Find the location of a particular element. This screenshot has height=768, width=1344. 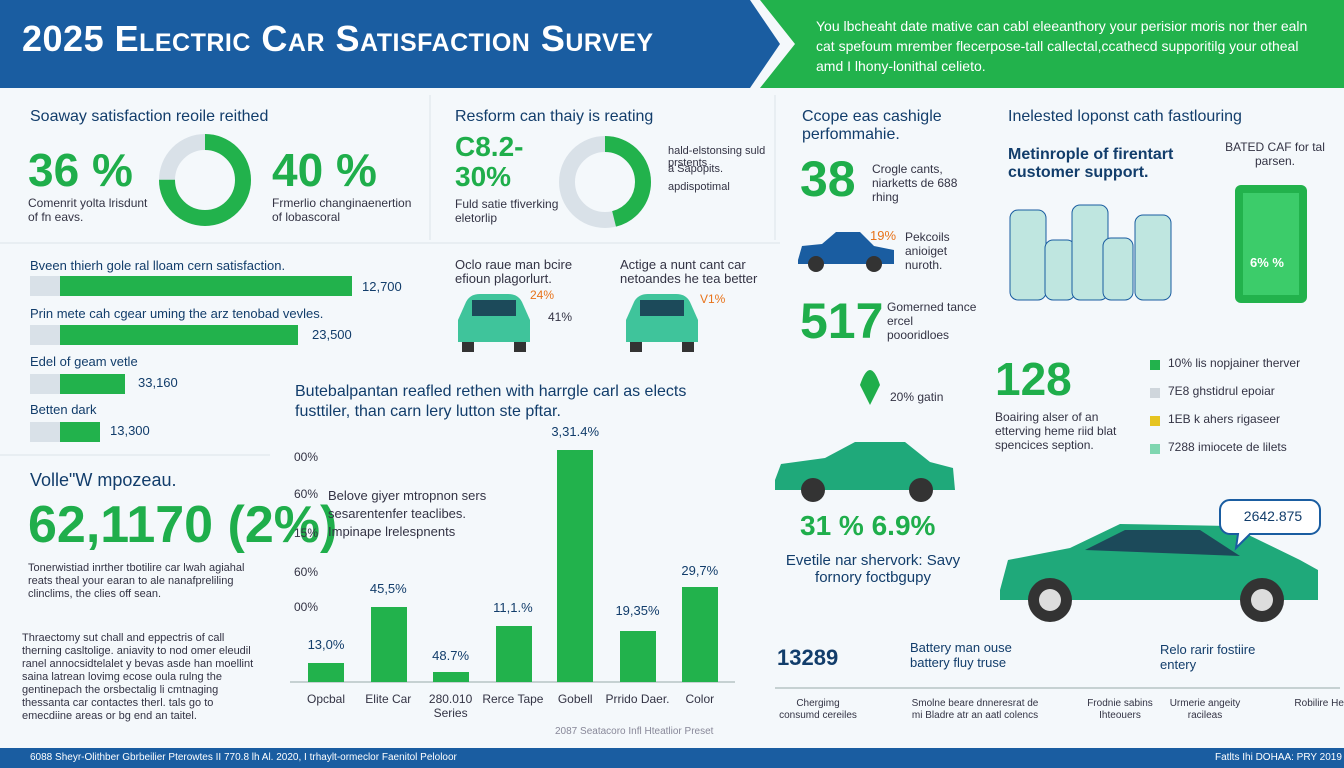

heading: Soaway satisfaction reoile reithed is located at coordinates (149, 116).